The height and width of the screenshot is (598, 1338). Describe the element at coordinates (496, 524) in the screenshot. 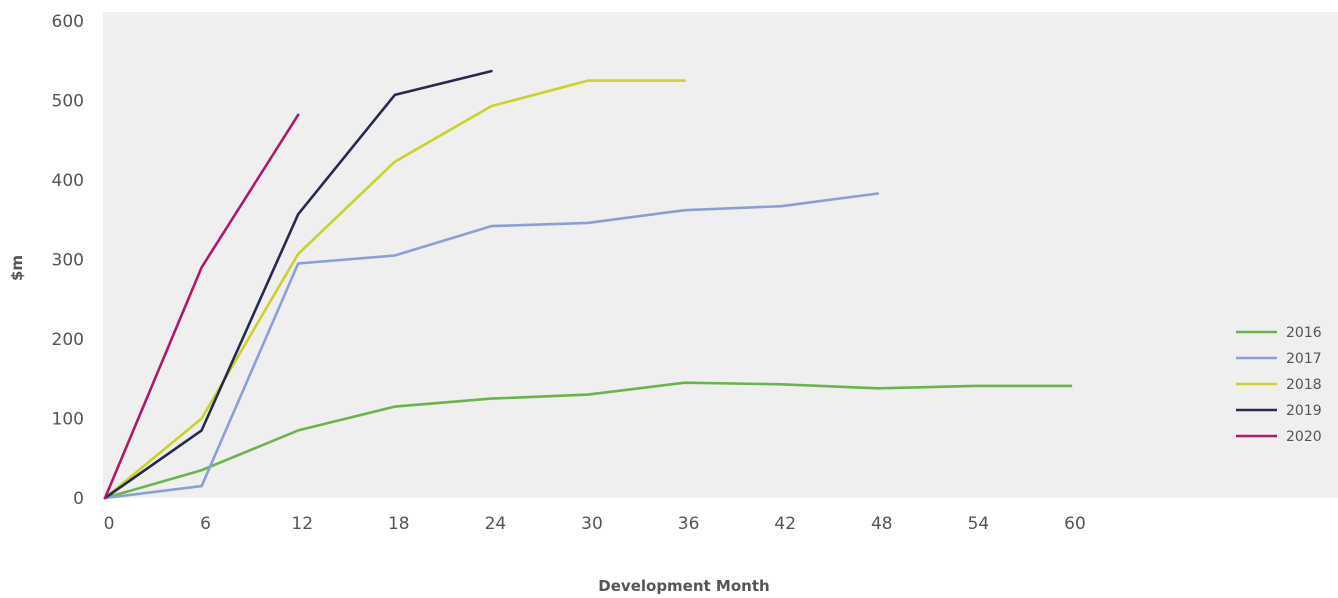

I see `x-tick-label: 24` at that location.